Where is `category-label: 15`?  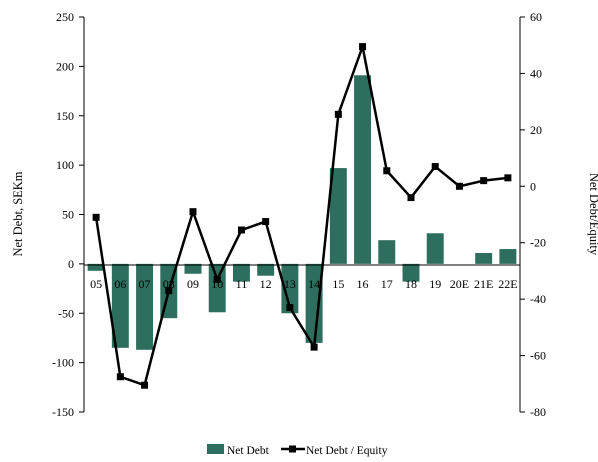
category-label: 15 is located at coordinates (338, 284).